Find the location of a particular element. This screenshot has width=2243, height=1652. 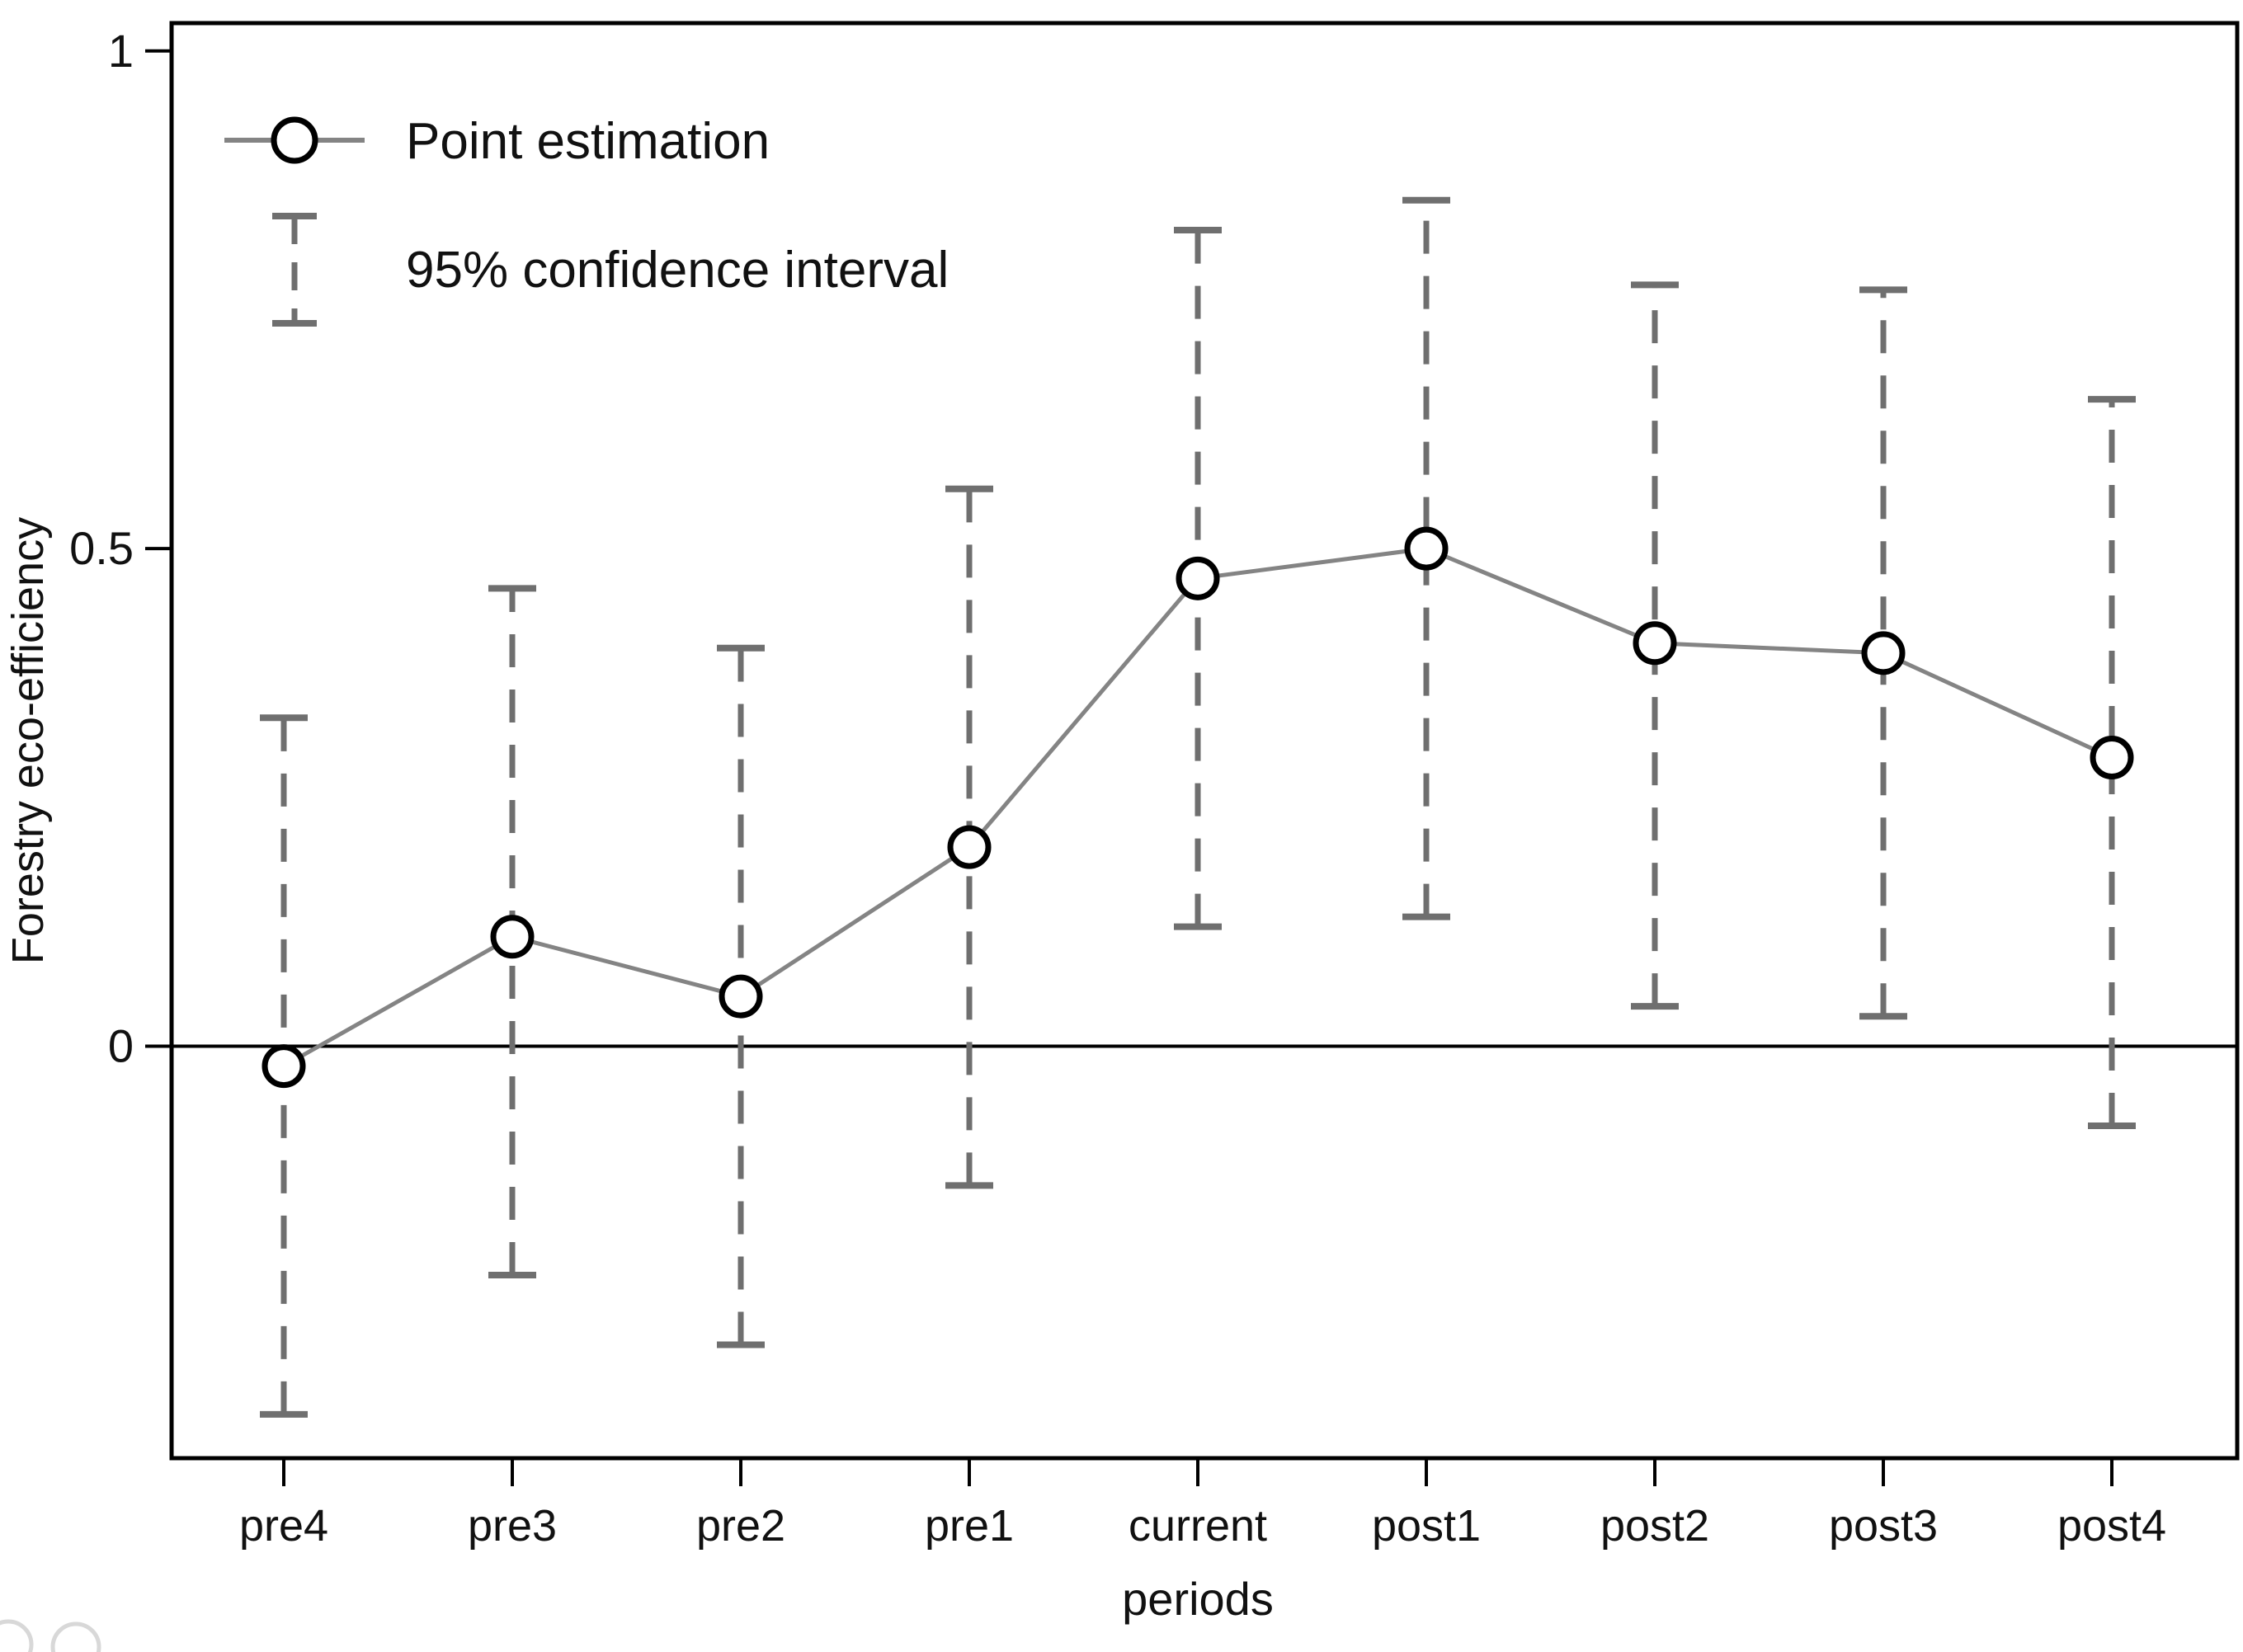

y-axis-title: Forestry eco-efficiency is located at coordinates (28, 740).